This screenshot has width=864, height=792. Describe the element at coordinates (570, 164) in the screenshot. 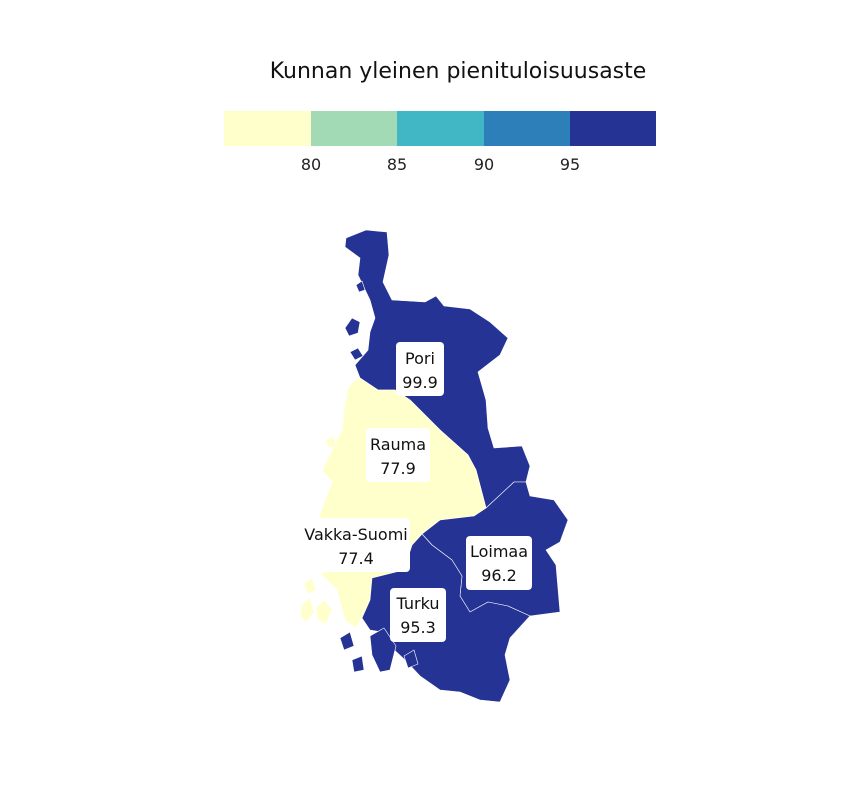

I see `legend-tick-95: 95` at that location.